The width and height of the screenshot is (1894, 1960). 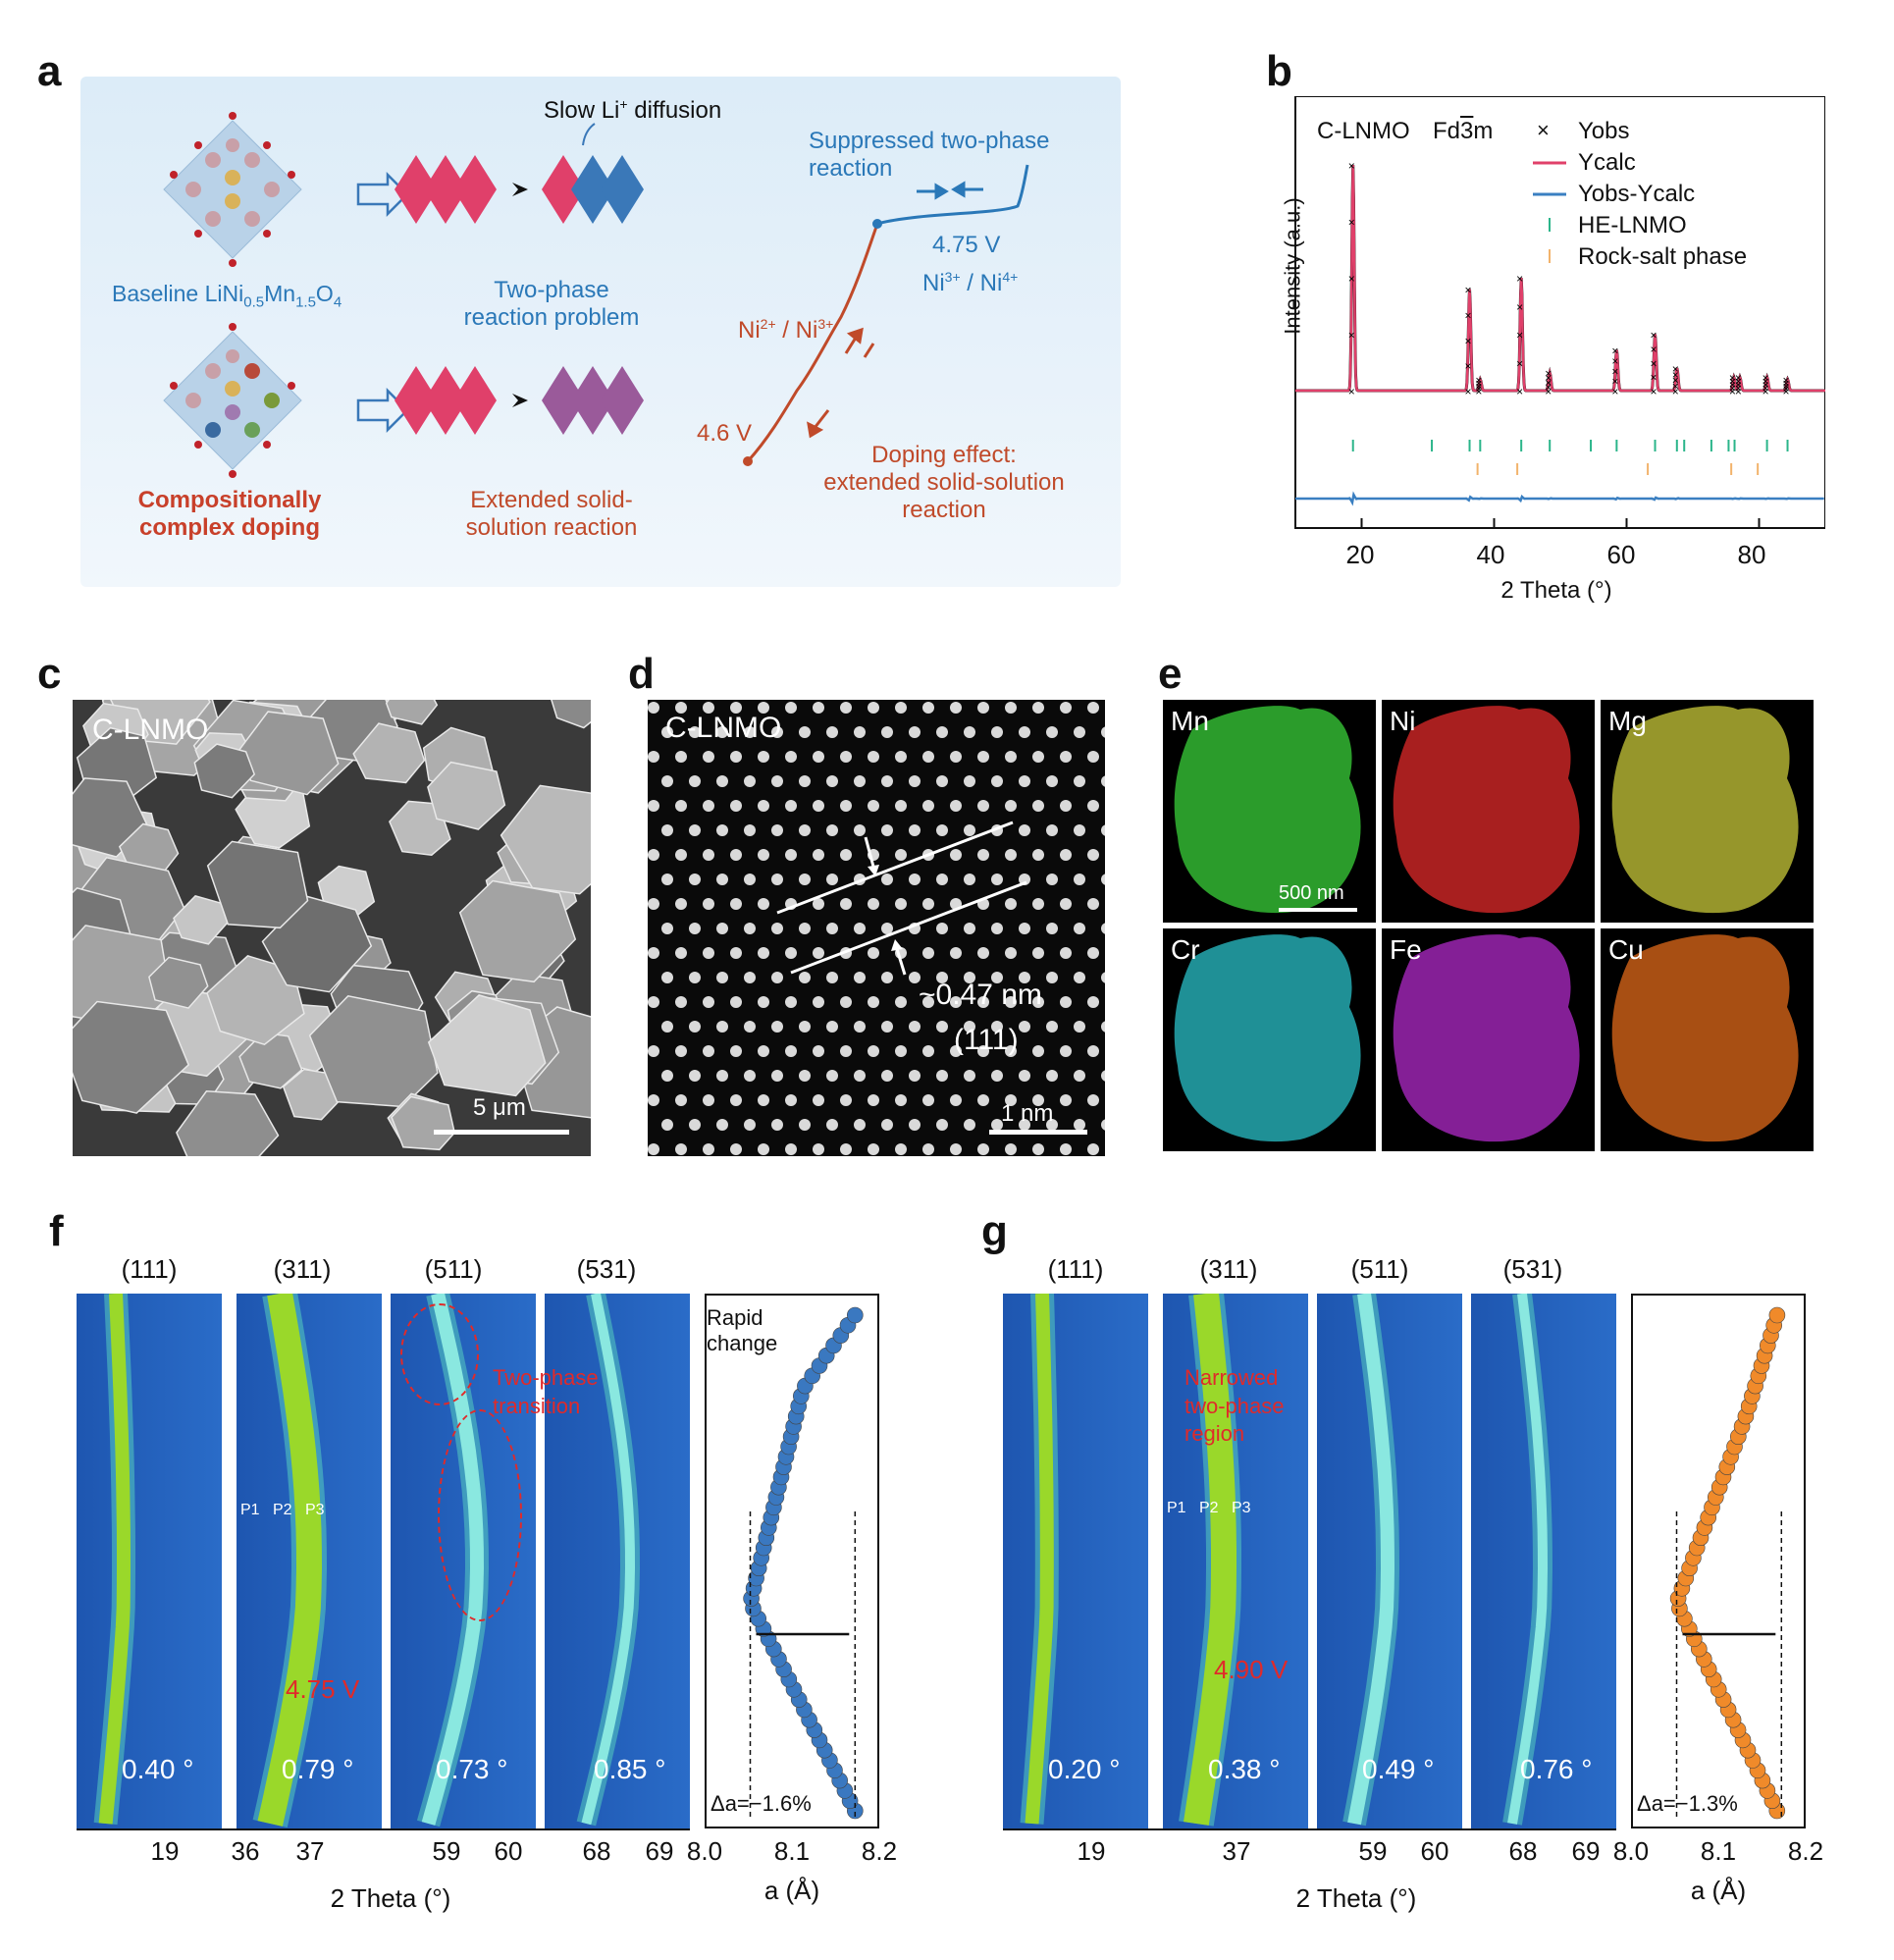 I want to click on arrow-right-icon, so click(x=383, y=303).